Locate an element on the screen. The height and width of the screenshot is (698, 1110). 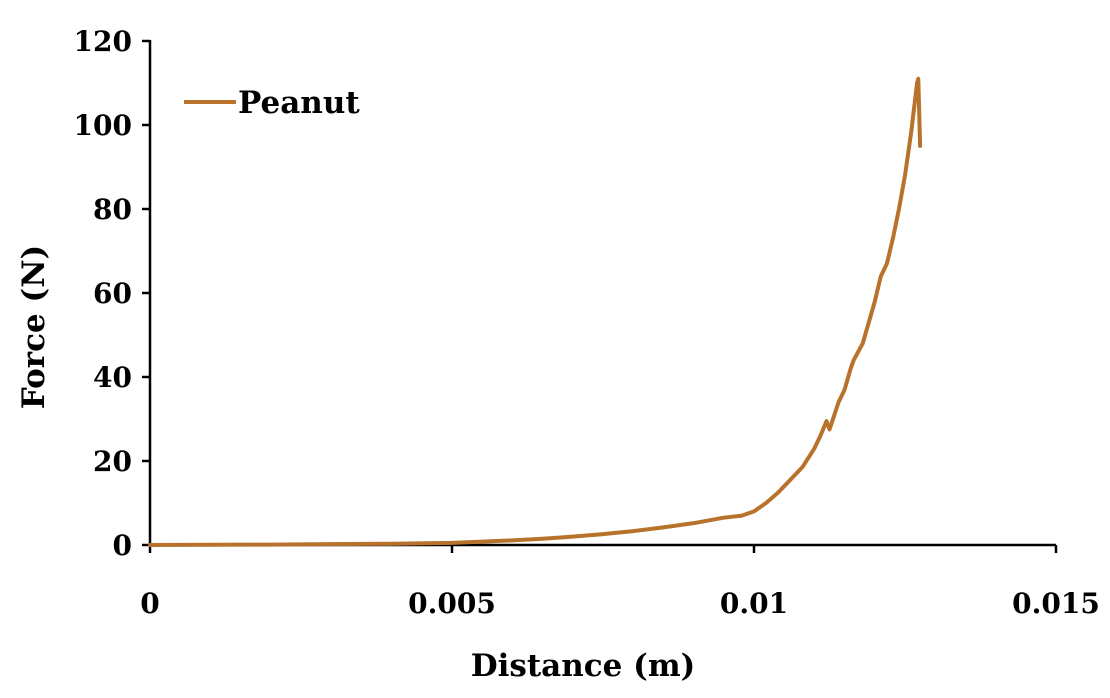
y-tick-label: 120 is located at coordinates (103, 41).